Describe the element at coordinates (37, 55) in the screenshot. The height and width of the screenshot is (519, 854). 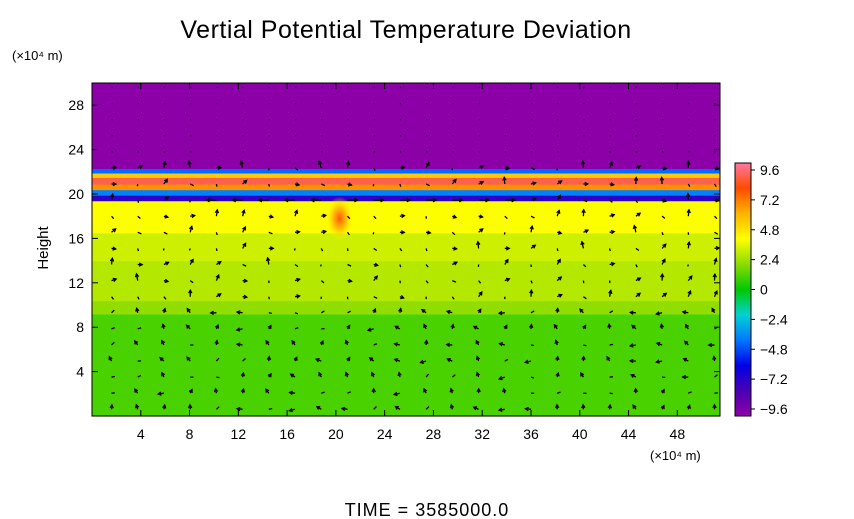
I see `y-axis-unit: (×10⁴ m)` at that location.